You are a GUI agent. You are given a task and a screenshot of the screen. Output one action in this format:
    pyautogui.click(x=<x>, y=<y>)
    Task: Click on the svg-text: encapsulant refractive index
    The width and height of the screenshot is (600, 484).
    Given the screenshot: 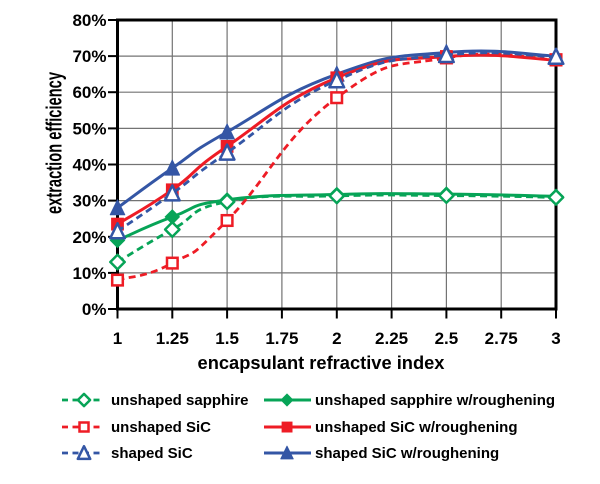 What is the action you would take?
    pyautogui.click(x=322, y=362)
    